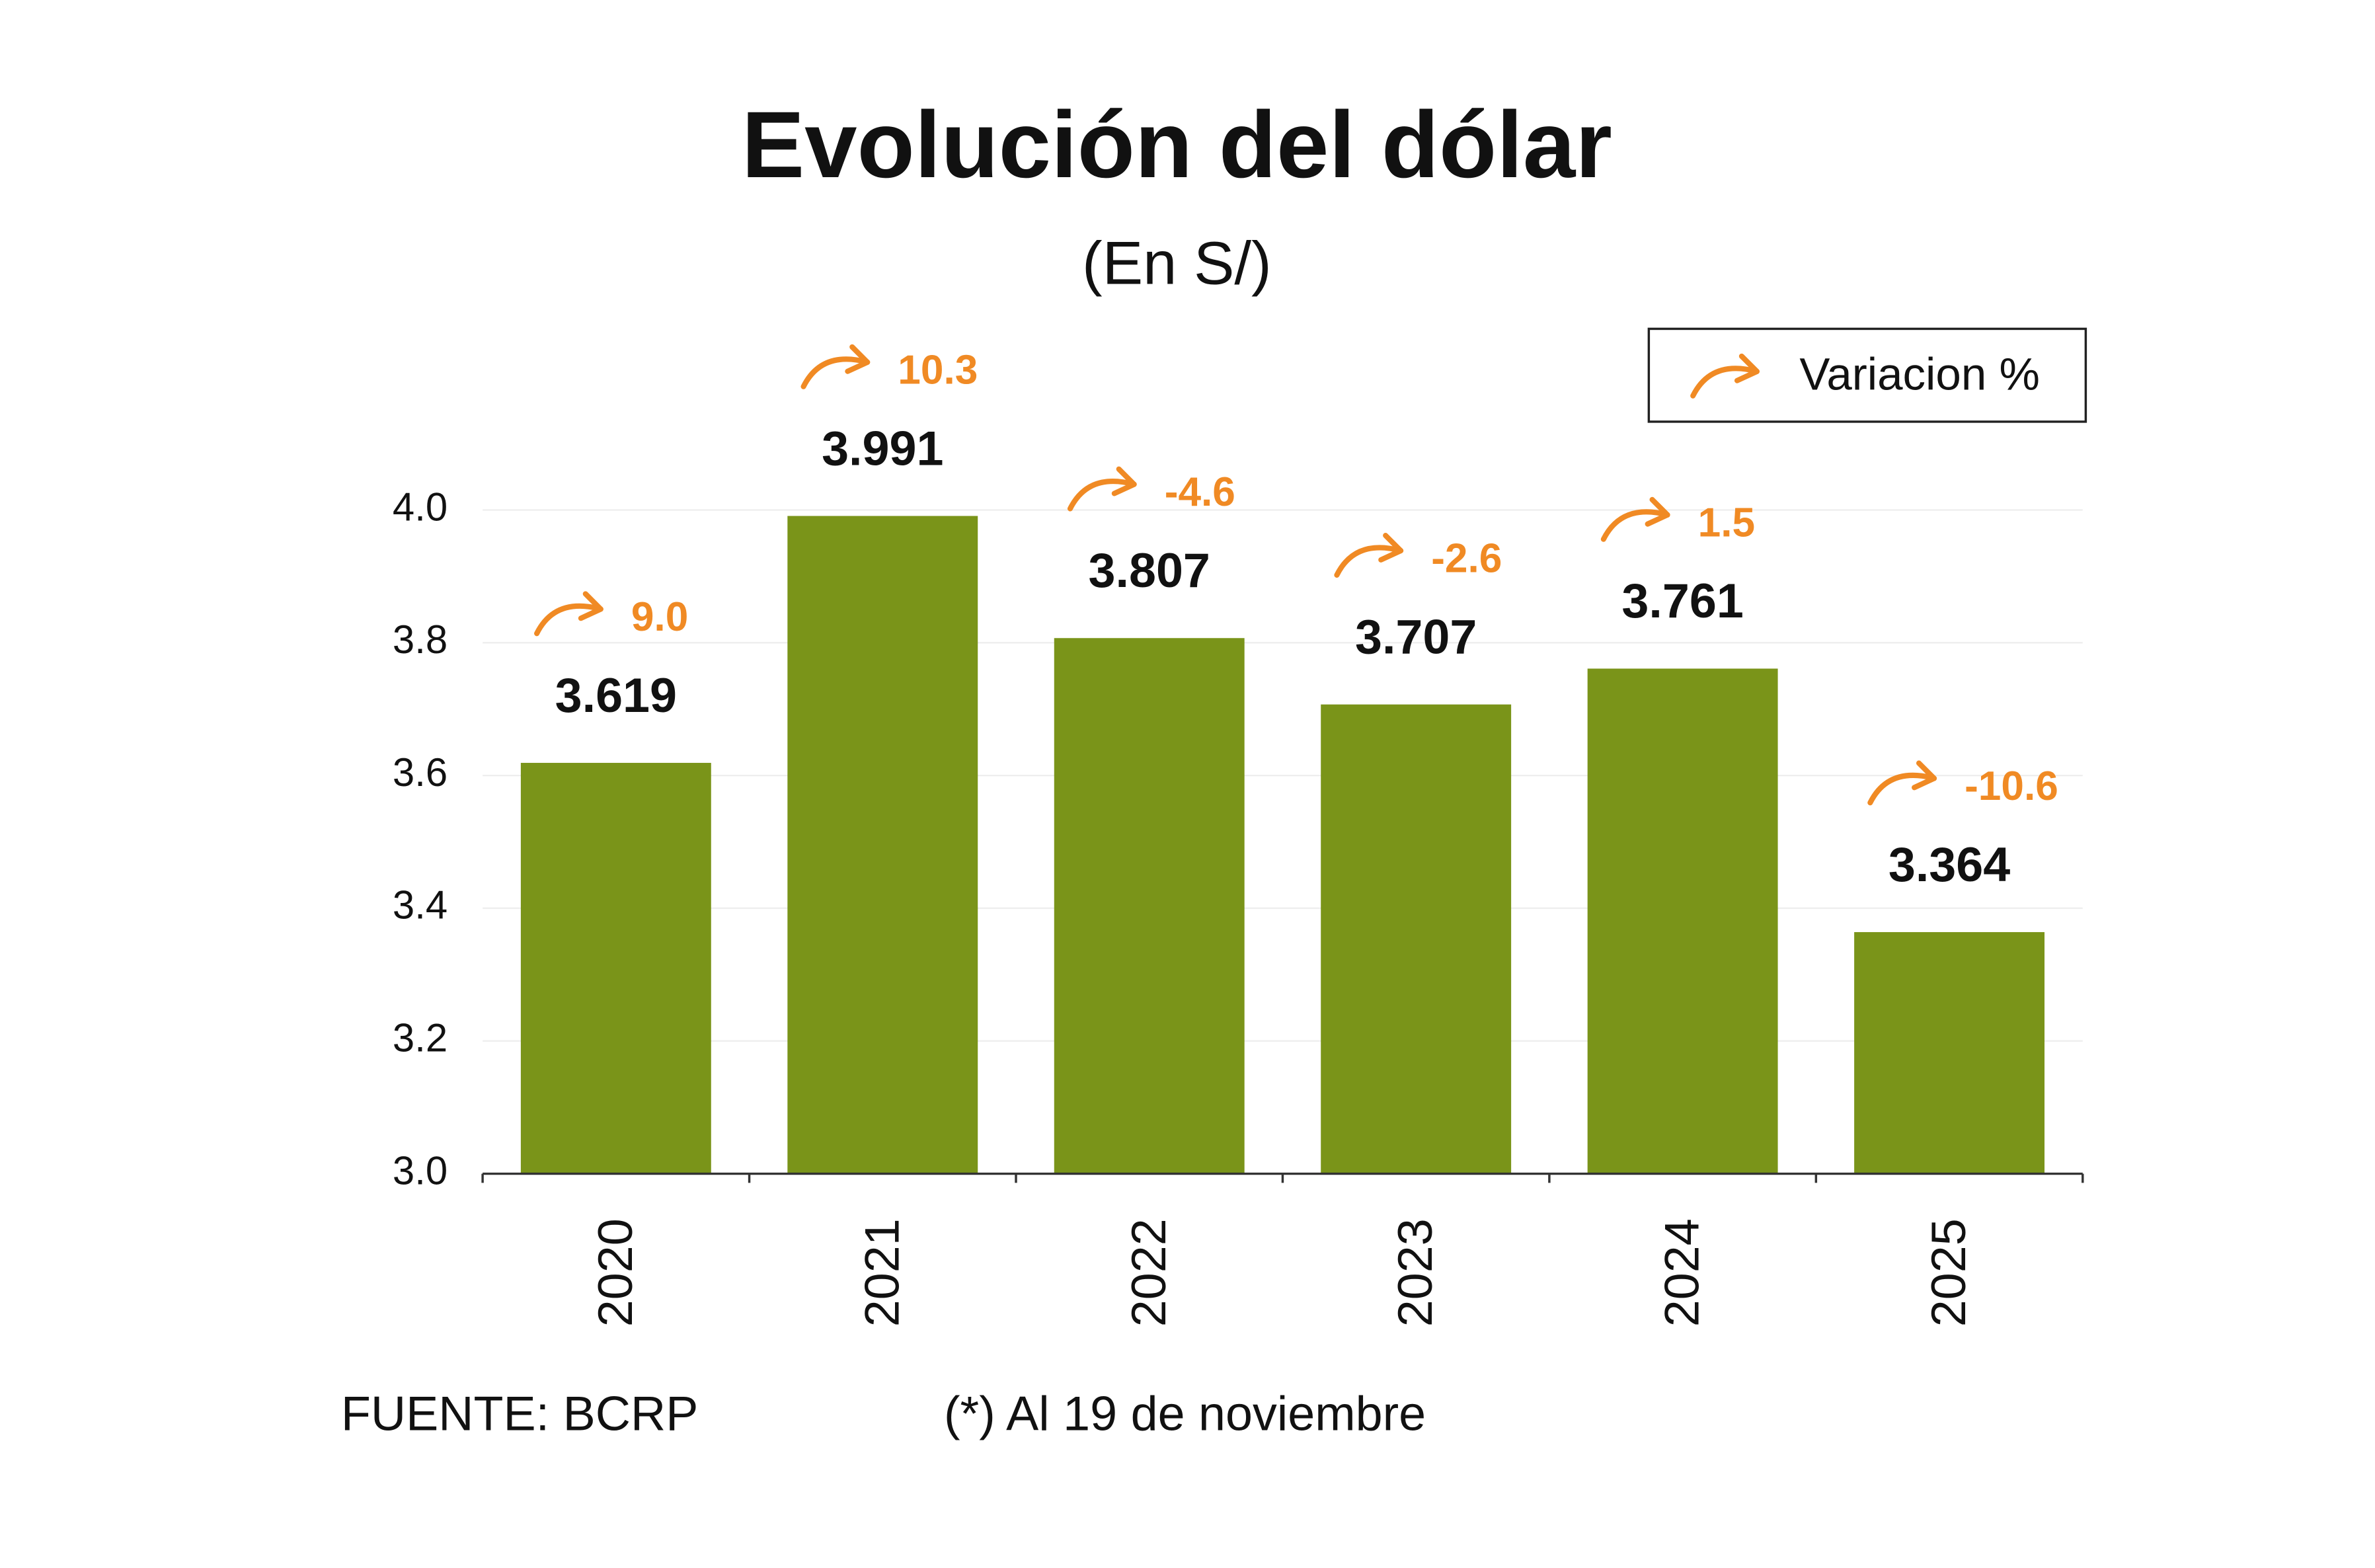  What do you see at coordinates (1177, 145) in the screenshot?
I see `chart-title: Evolución del dólar` at bounding box center [1177, 145].